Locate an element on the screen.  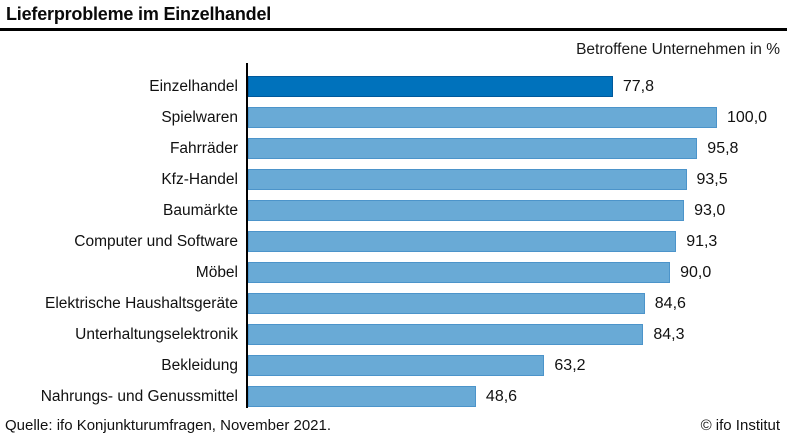
chart-row: Bekleidung 63,2 is located at coordinates (393, 365).